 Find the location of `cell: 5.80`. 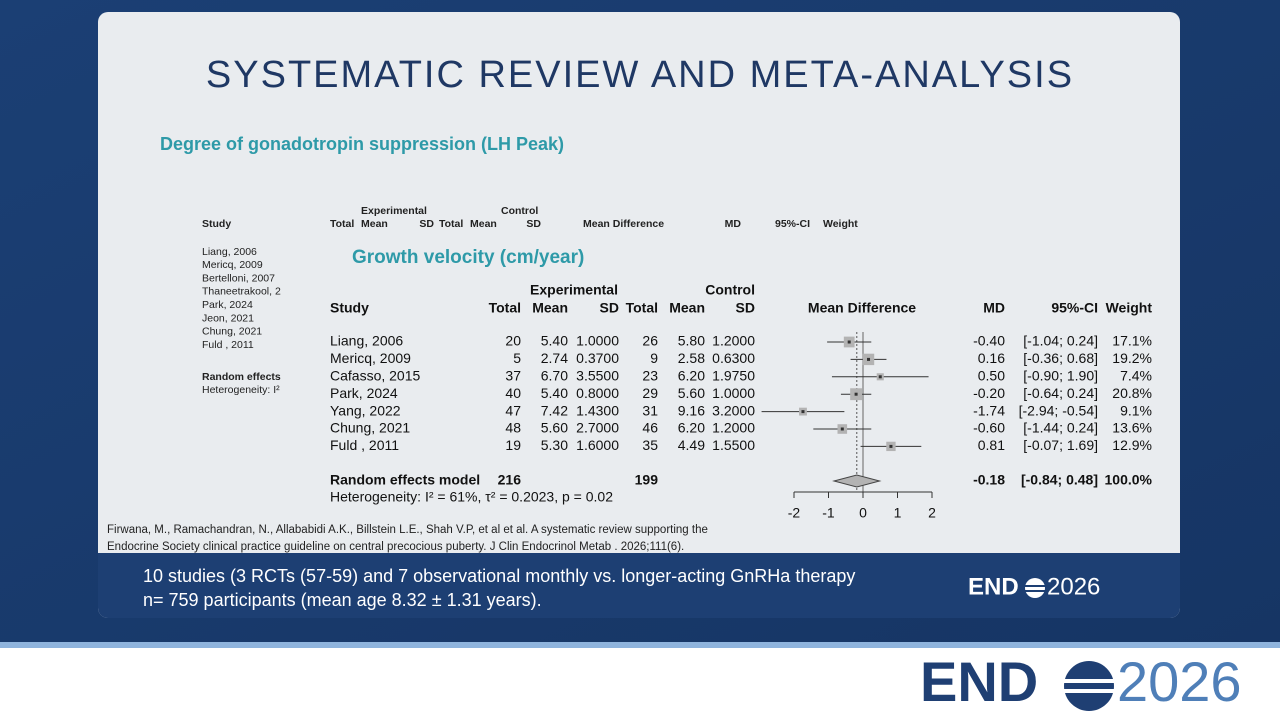

cell: 5.80 is located at coordinates (691, 341).